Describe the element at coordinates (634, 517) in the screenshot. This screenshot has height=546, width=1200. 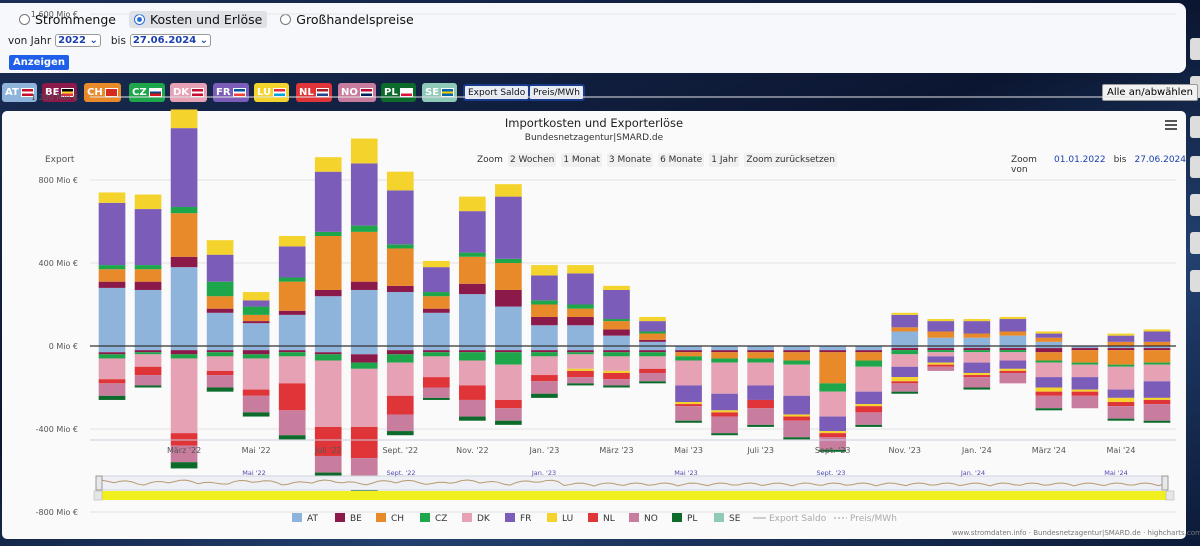
I see `legend-swatch-no` at that location.